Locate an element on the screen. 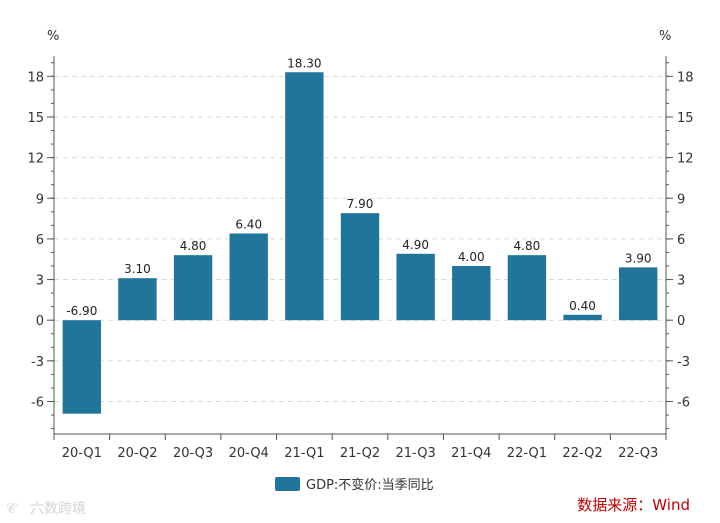 The height and width of the screenshot is (523, 720). watermark-text: 六数跨境 is located at coordinates (58, 509).